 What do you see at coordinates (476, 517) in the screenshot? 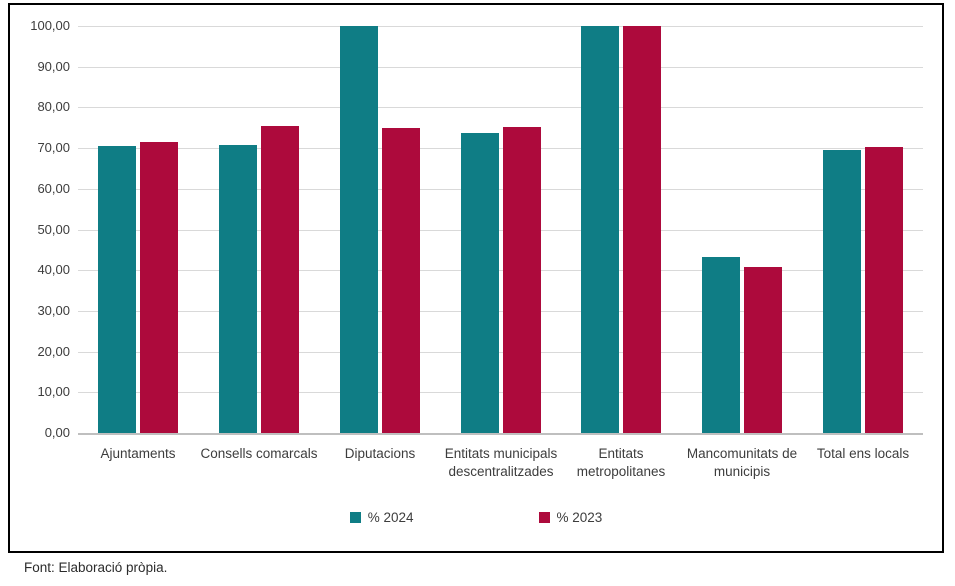
I see `chart-legend: % 2024 % 2023` at bounding box center [476, 517].